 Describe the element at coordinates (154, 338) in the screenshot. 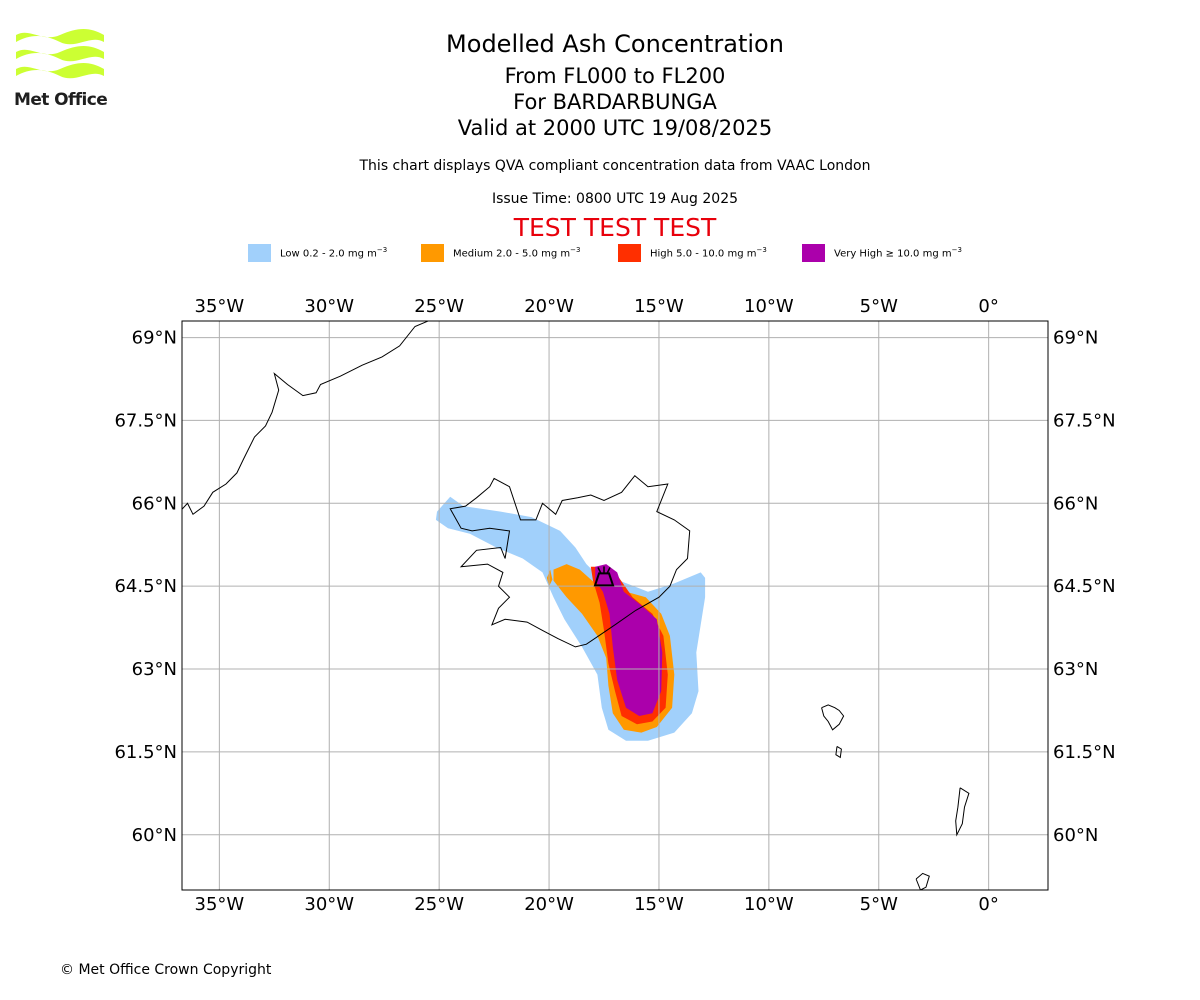

I see `lat-tick-label-left: 69°N` at that location.